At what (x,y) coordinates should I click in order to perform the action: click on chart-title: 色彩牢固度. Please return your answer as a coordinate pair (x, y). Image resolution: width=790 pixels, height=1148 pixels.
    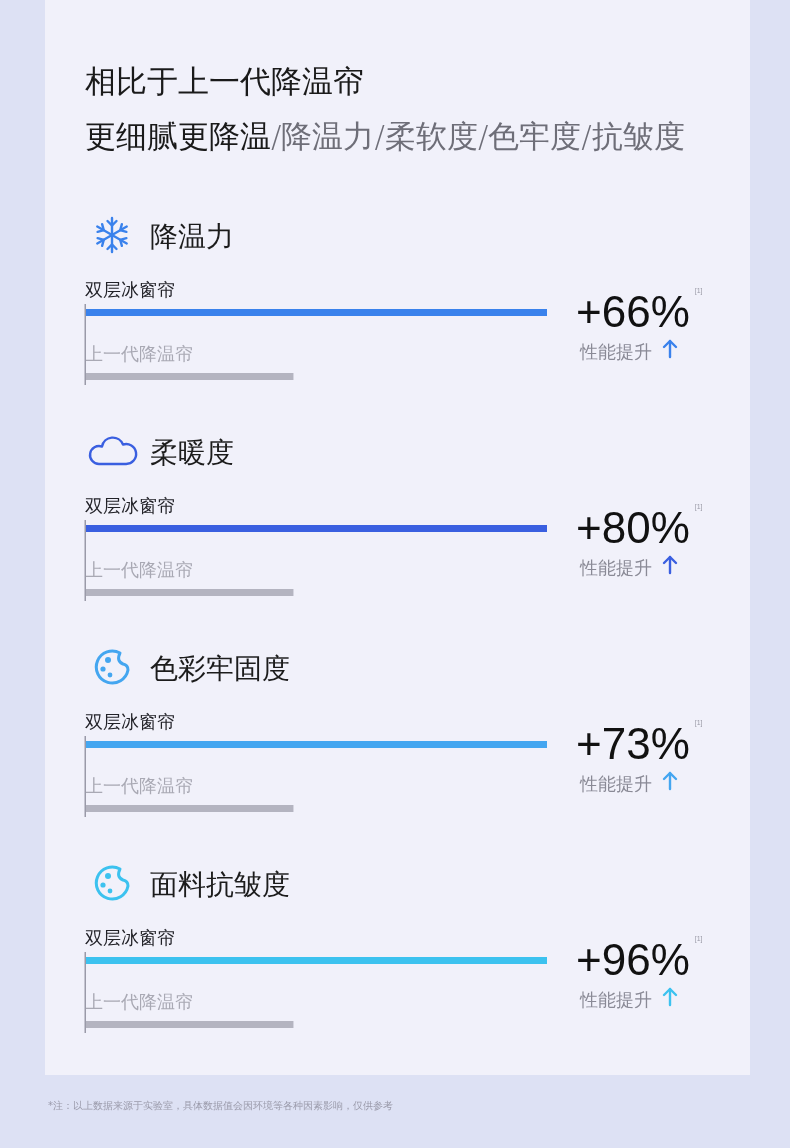
    Looking at the image, I should click on (220, 668).